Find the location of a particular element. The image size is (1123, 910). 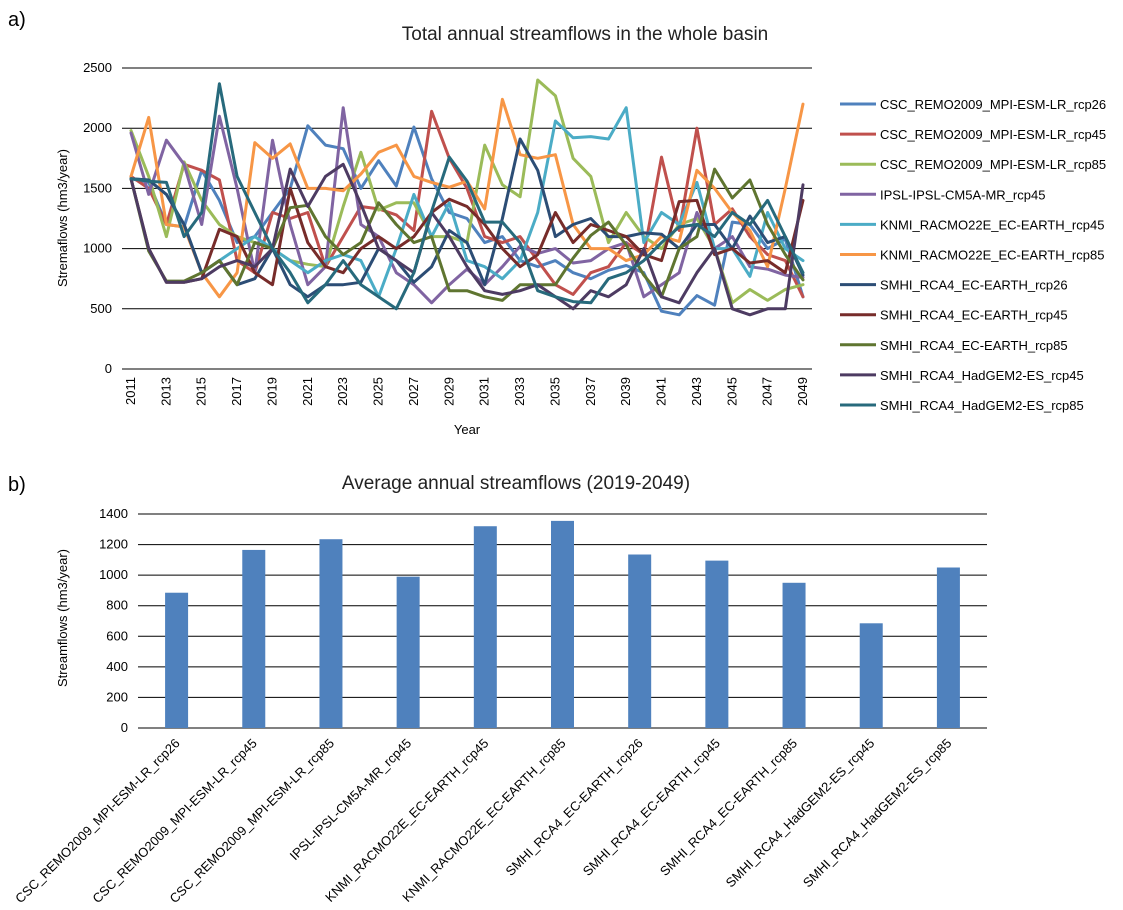

line-chart-x-tick-label: 2035 is located at coordinates (554, 391).